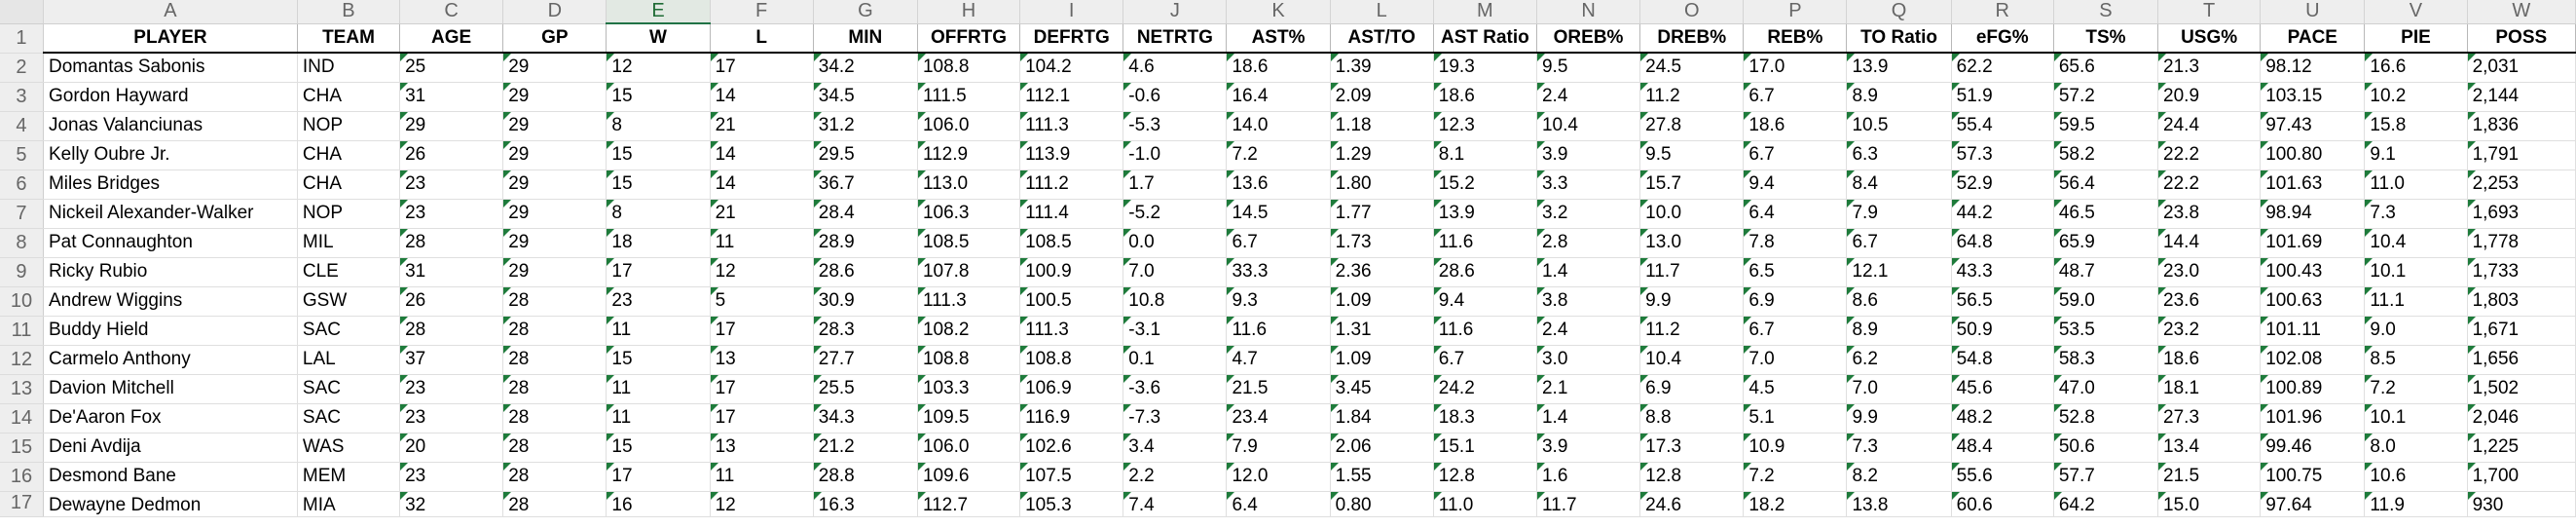 This screenshot has height=528, width=2576. What do you see at coordinates (1692, 214) in the screenshot?
I see `stat-cell: 10.0` at bounding box center [1692, 214].